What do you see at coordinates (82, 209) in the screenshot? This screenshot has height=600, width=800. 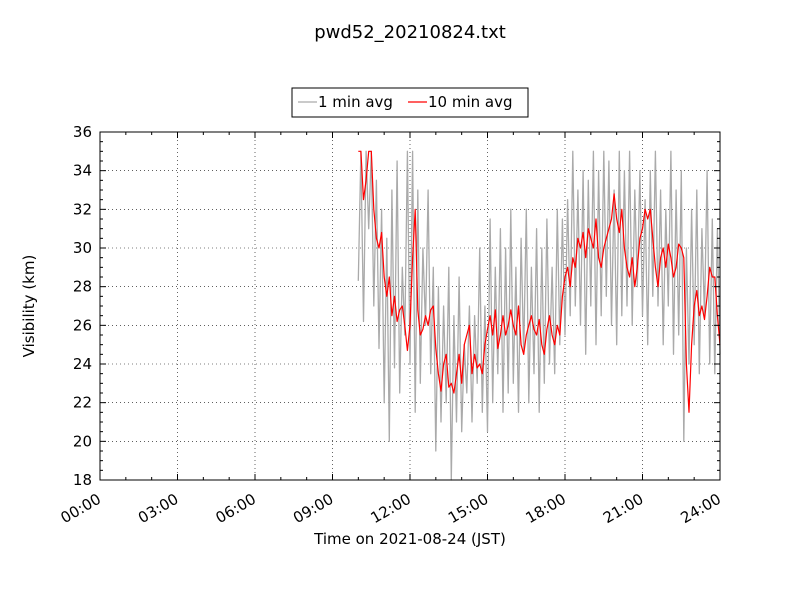 I see `y-tick-label: 32` at bounding box center [82, 209].